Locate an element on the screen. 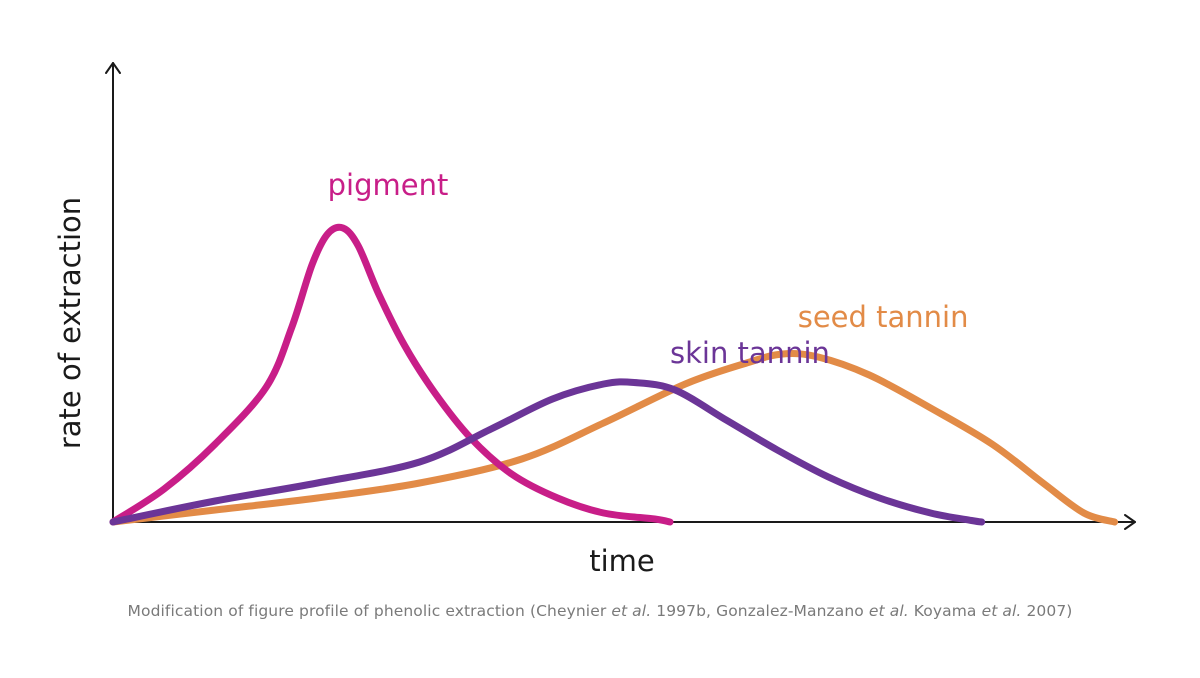 The image size is (1200, 678). y-axis-label: rate of extraction is located at coordinates (70, 323).